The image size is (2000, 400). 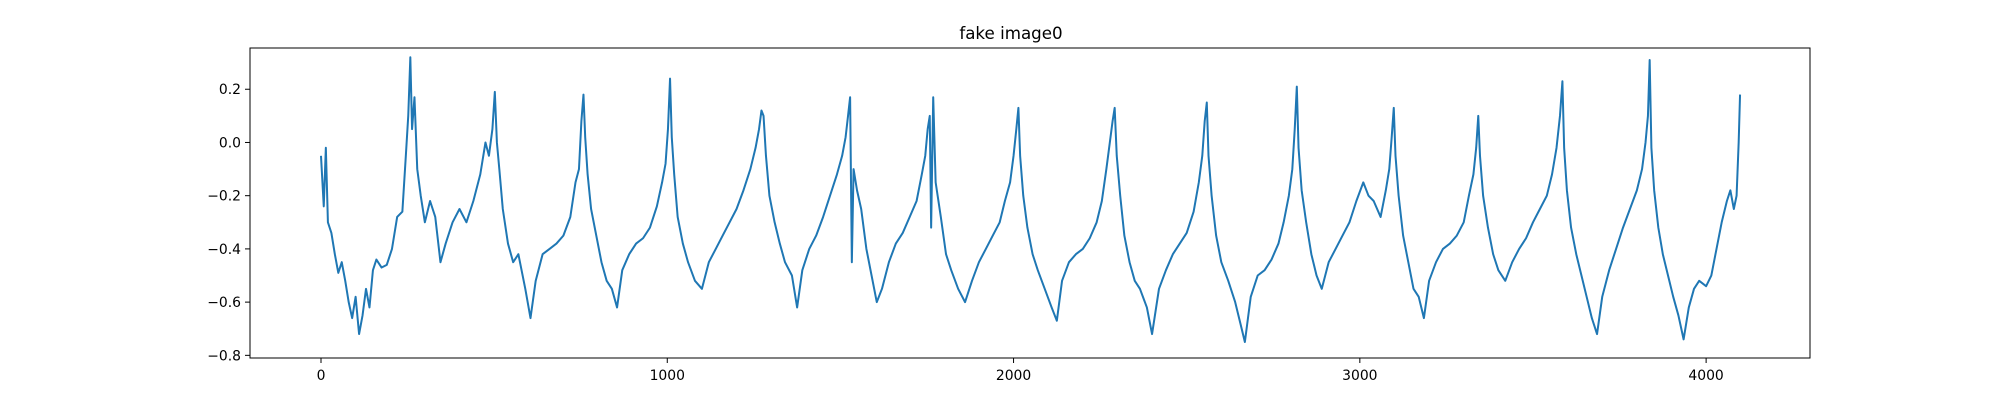 I want to click on y-tick-label: −0.4, so click(x=224, y=250).